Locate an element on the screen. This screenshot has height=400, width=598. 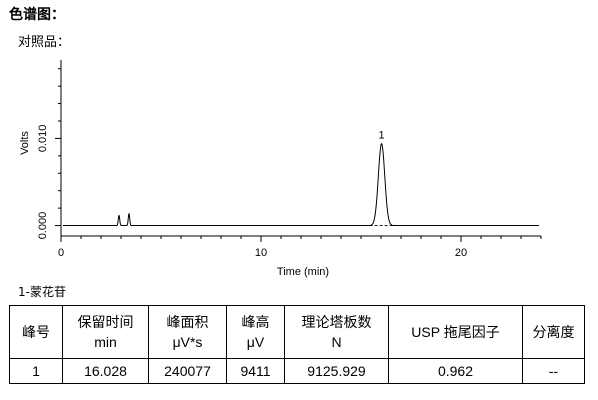
cell-peak-area: 240077 is located at coordinates (187, 371).